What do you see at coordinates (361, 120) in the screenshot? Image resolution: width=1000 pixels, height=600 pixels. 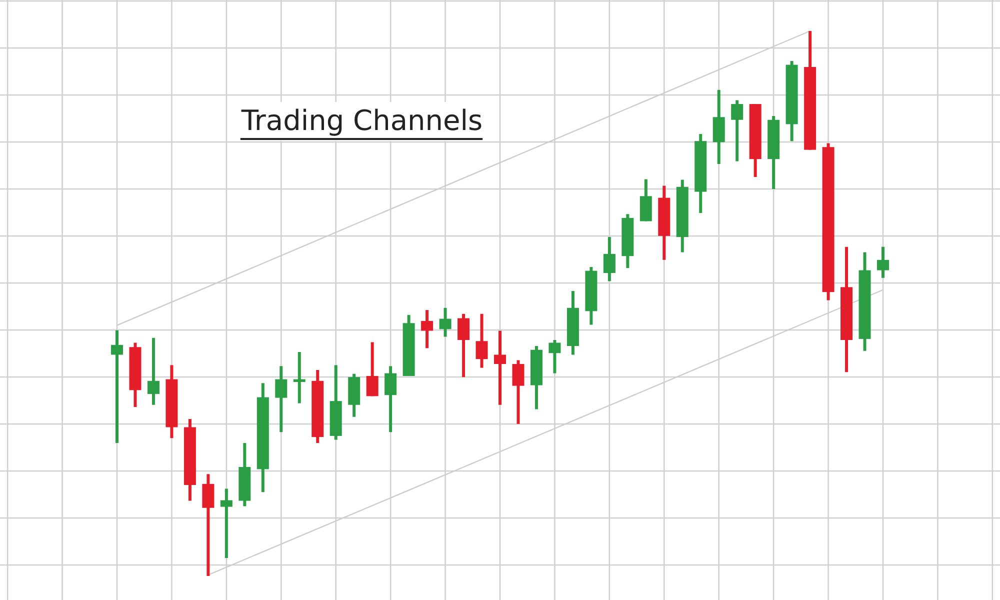 I see `text: Trading Channels` at bounding box center [361, 120].